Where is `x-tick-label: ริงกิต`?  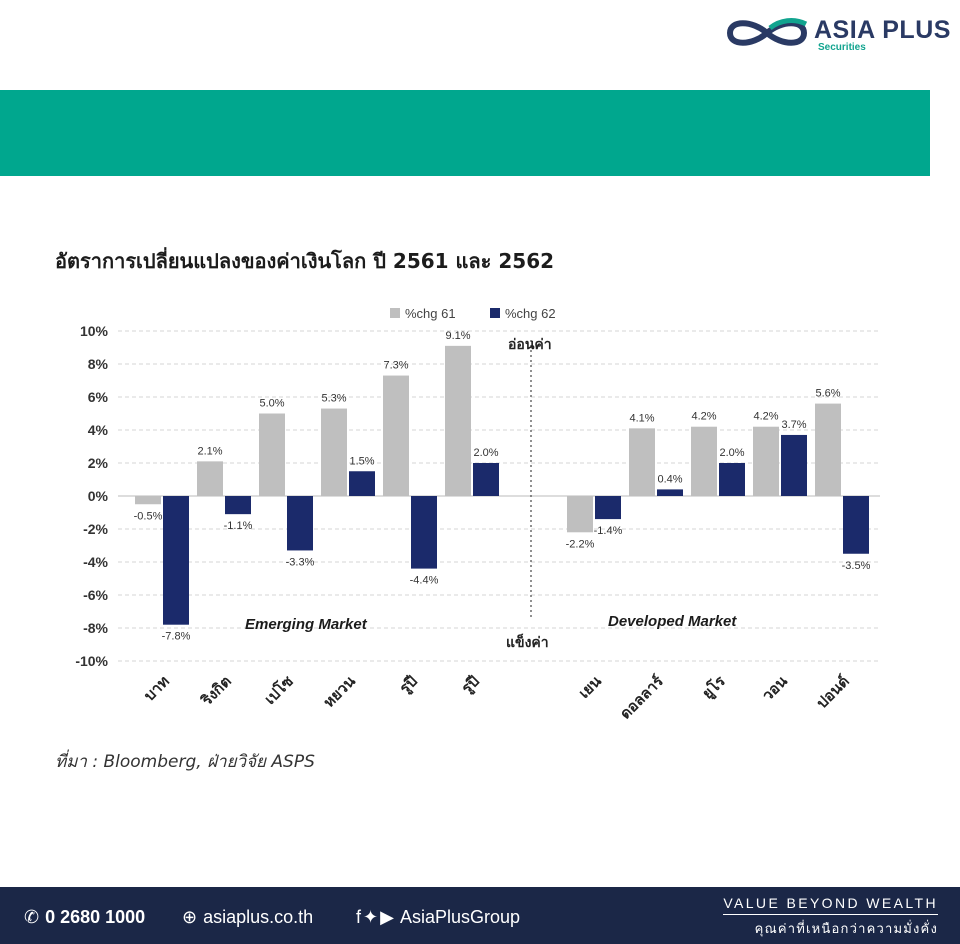
x-tick-label: ริงกิต is located at coordinates (216, 691).